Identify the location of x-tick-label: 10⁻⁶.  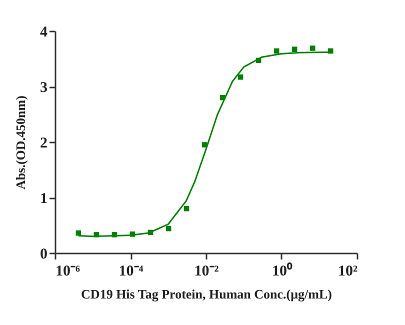
(68, 272).